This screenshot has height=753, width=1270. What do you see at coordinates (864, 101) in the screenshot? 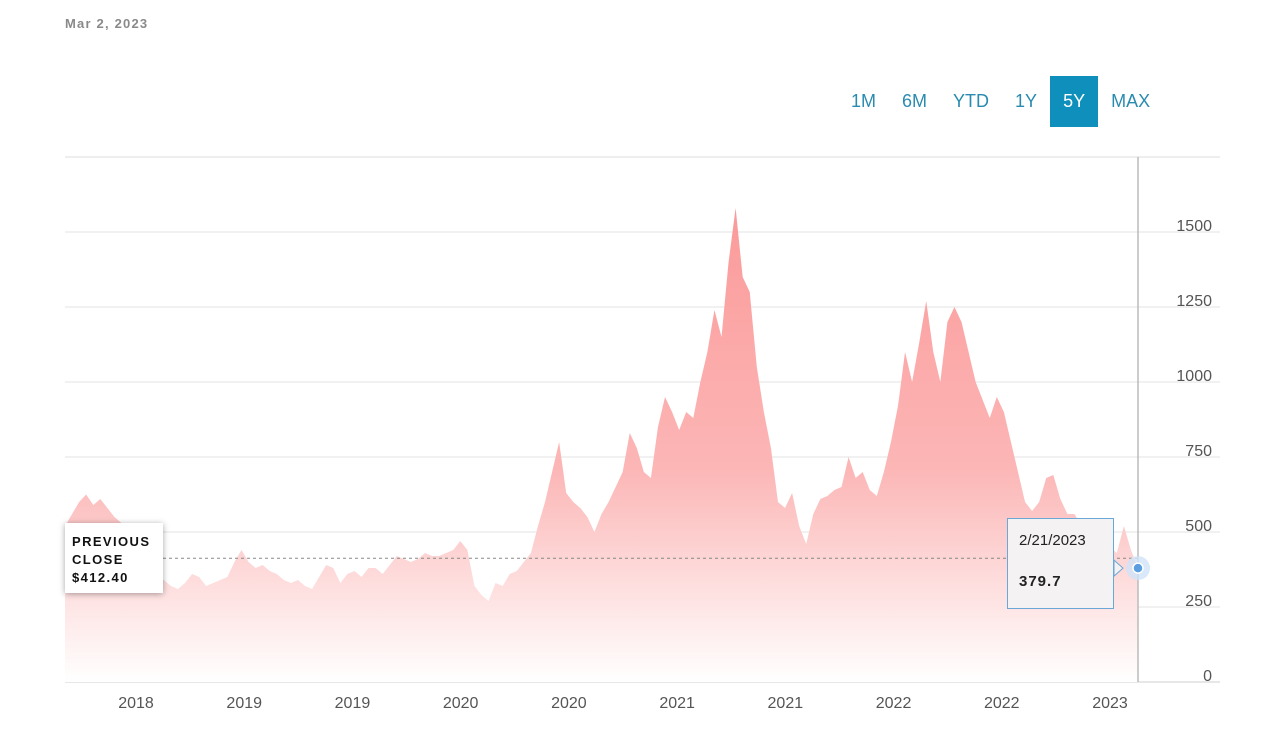
I see `tab-1m: 1M` at bounding box center [864, 101].